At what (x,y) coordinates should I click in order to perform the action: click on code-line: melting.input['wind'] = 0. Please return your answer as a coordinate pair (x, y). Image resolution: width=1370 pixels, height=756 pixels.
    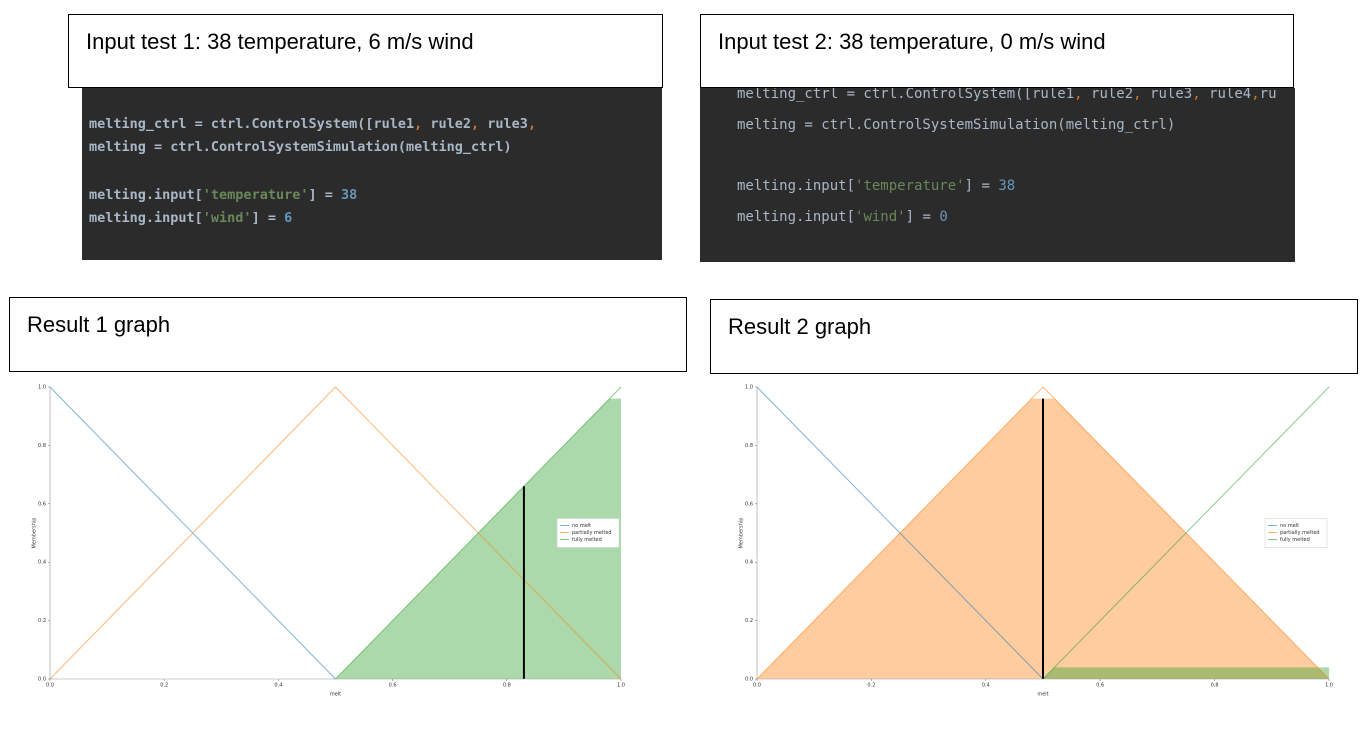
    Looking at the image, I should click on (842, 217).